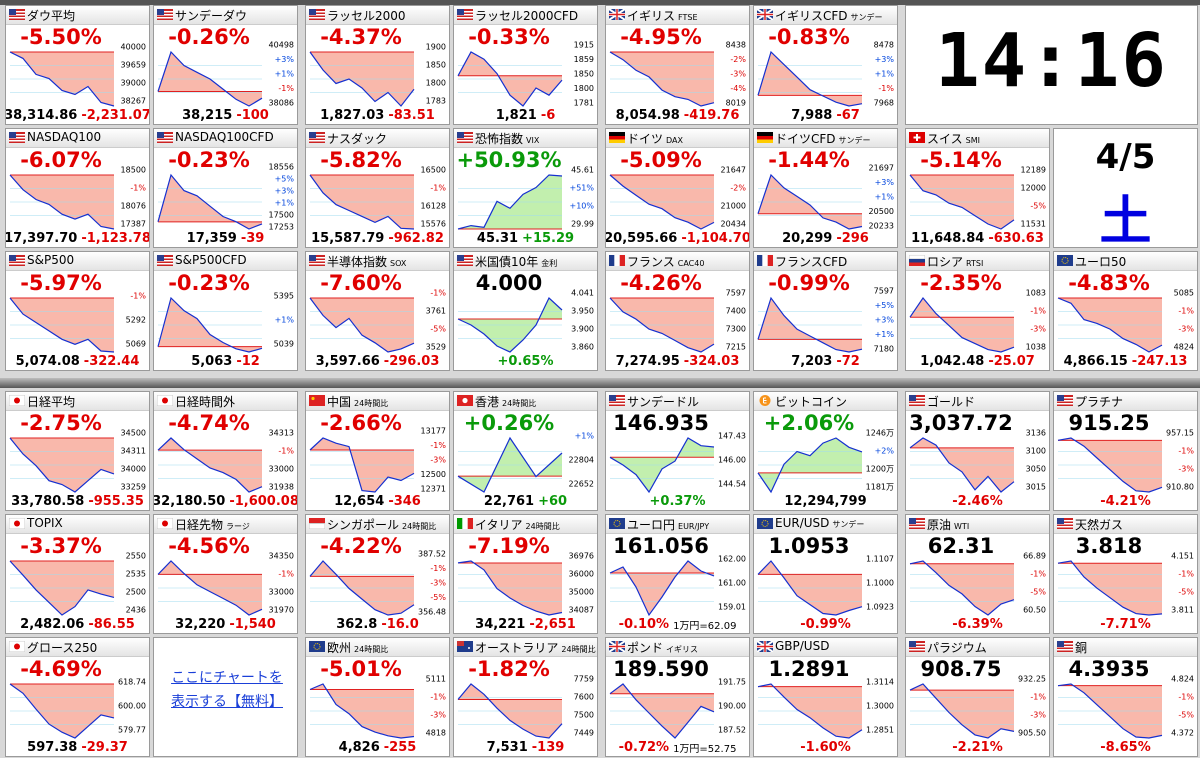 The height and width of the screenshot is (758, 1200). I want to click on date: 4/5, so click(1125, 157).